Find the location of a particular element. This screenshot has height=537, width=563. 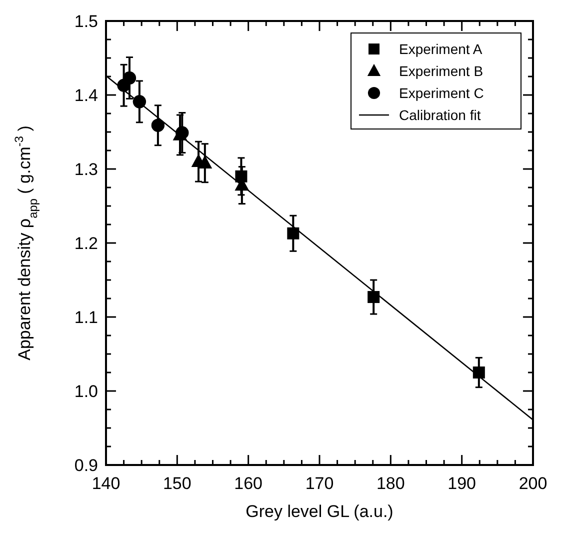

legend-label: Experiment A is located at coordinates (441, 49).